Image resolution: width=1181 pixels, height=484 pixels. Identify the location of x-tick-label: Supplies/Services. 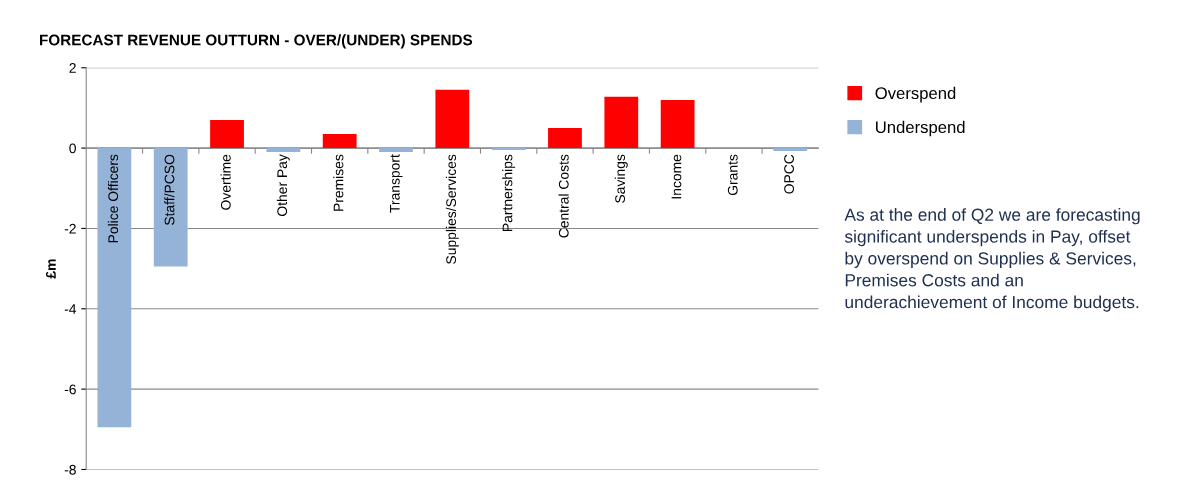
(452, 209).